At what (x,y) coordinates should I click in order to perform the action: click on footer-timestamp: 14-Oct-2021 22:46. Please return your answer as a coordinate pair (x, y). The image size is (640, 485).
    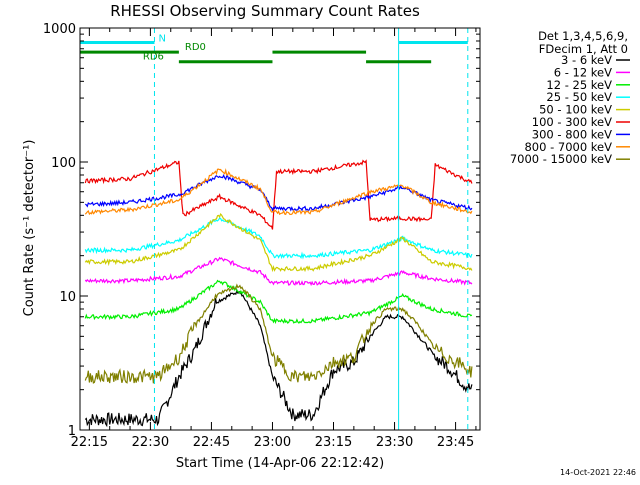
    Looking at the image, I should click on (598, 472).